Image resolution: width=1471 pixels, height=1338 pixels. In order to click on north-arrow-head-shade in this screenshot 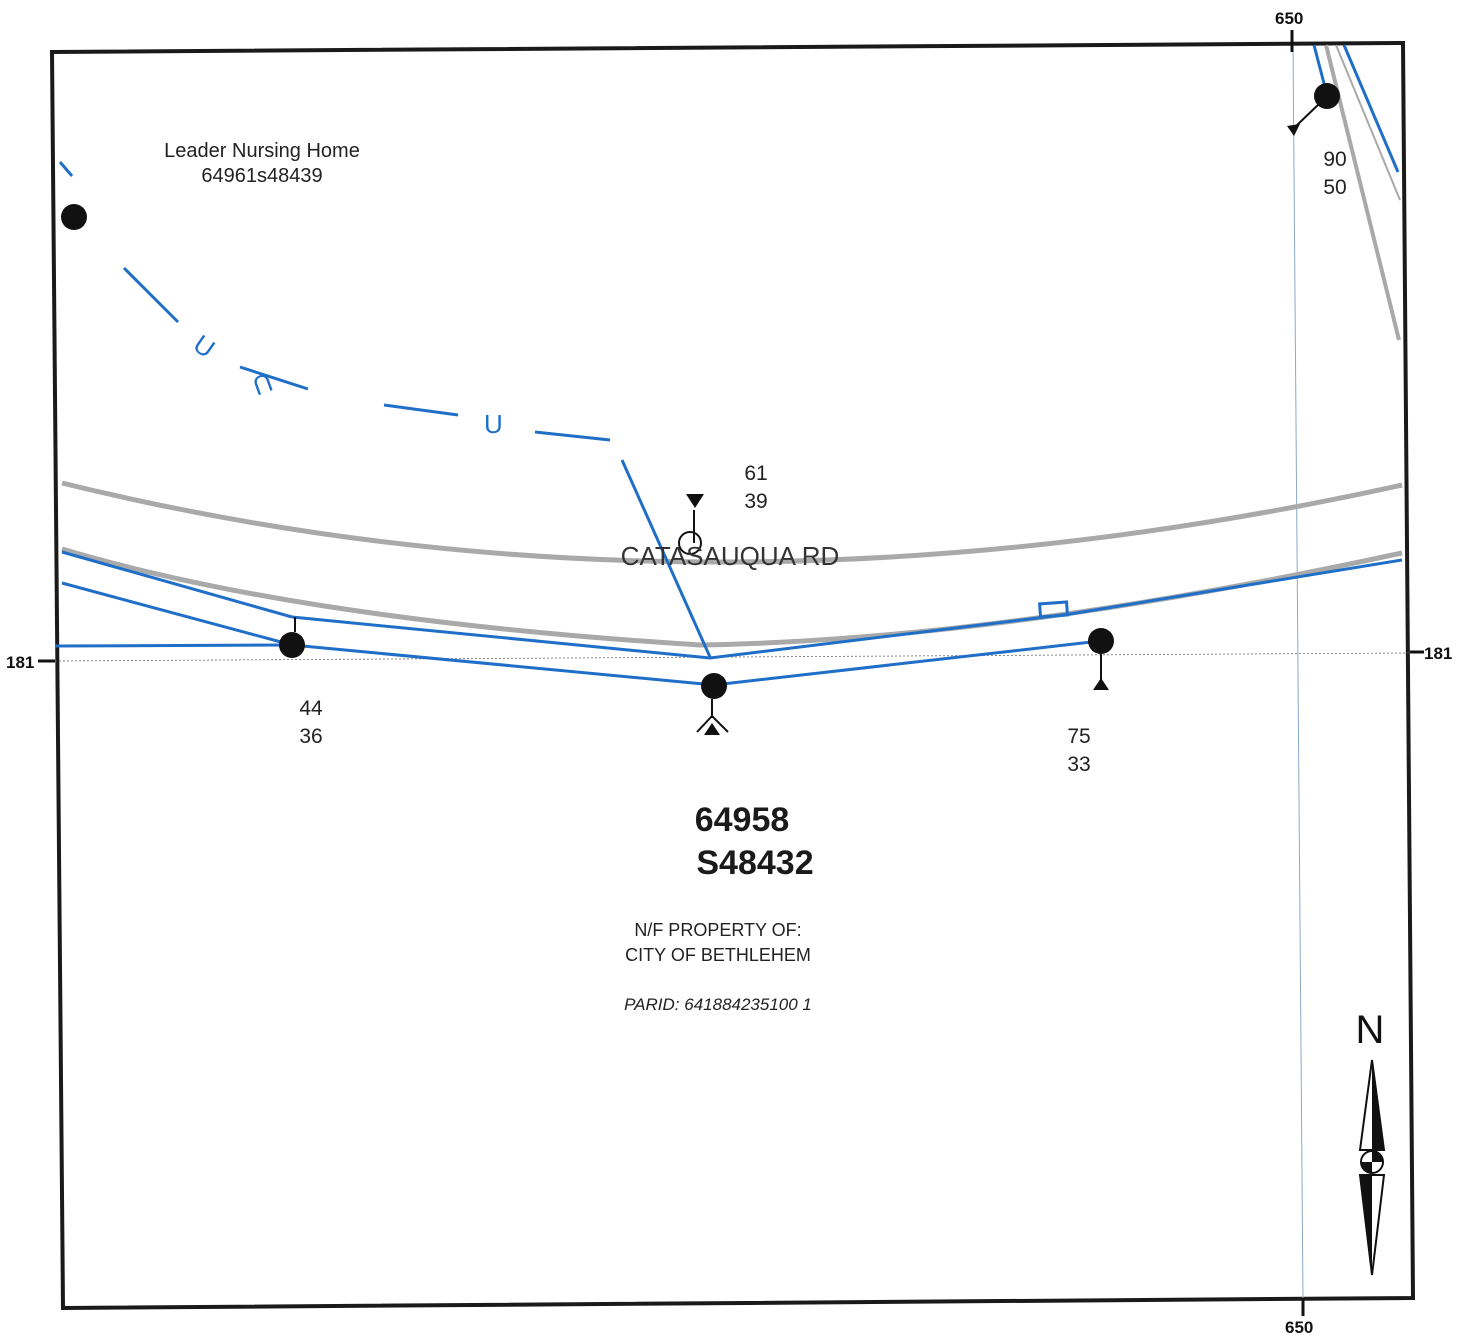, I will do `click(1378, 1105)`.